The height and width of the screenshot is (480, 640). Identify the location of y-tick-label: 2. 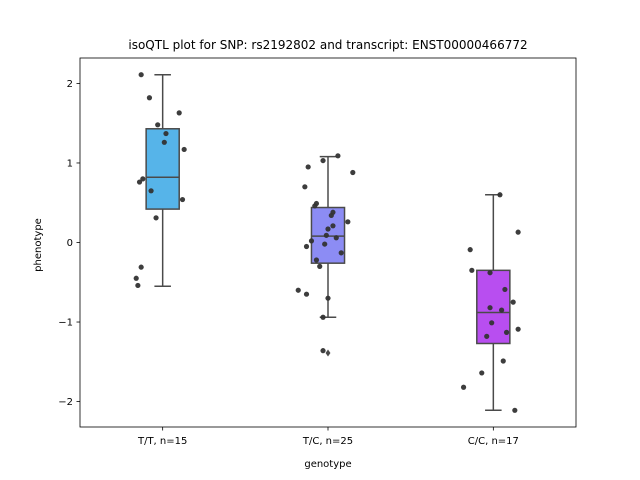
(70, 84).